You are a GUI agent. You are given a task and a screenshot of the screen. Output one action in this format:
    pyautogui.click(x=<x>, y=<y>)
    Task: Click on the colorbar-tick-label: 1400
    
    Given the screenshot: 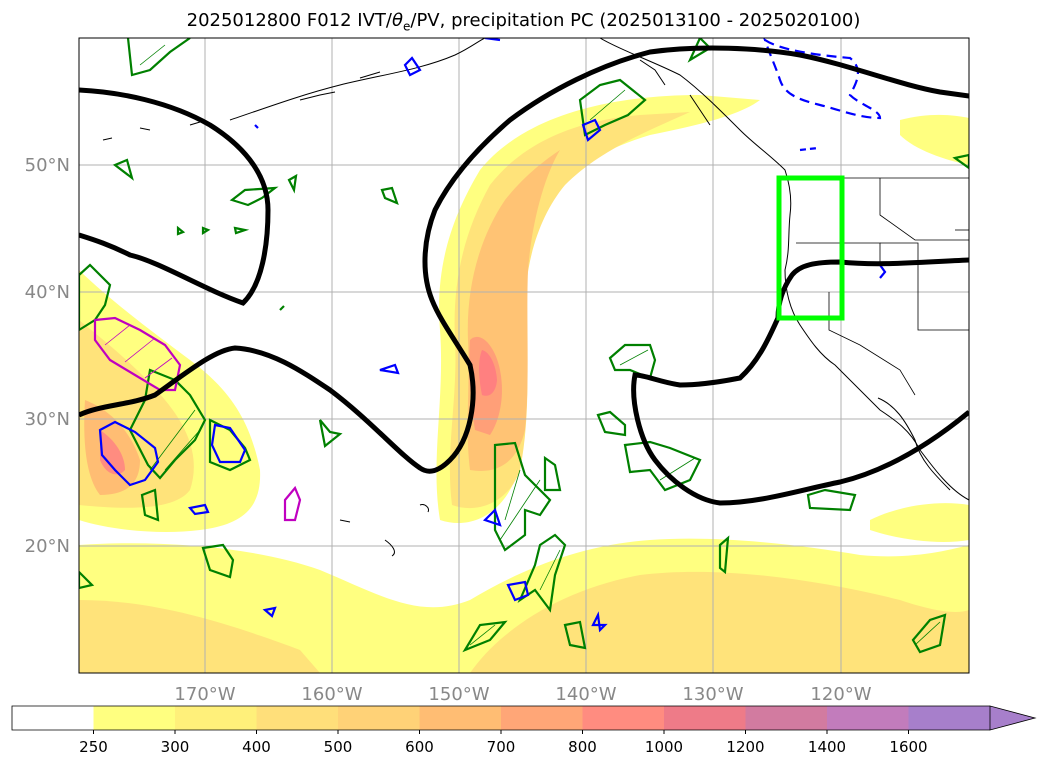 What is the action you would take?
    pyautogui.click(x=827, y=747)
    